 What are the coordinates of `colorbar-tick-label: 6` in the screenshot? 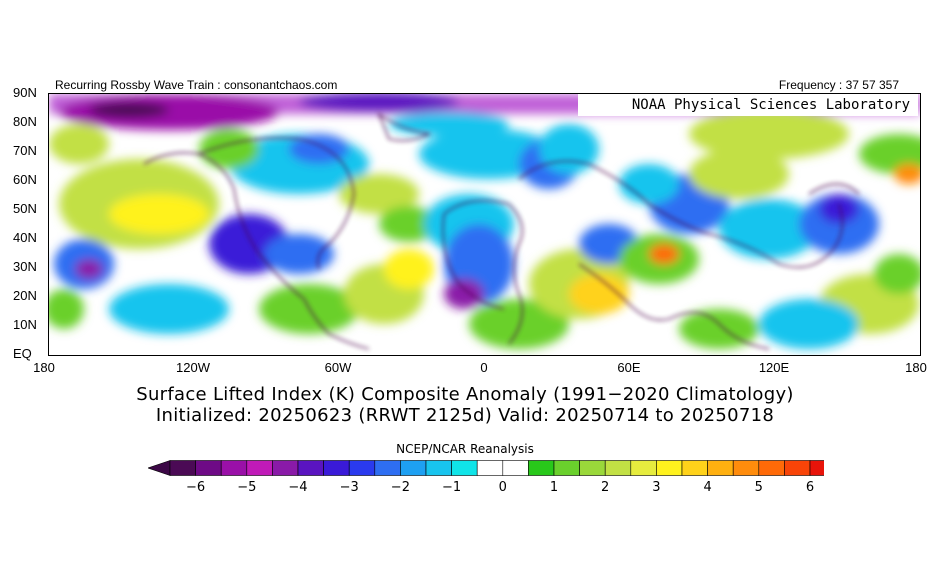 It's located at (810, 487).